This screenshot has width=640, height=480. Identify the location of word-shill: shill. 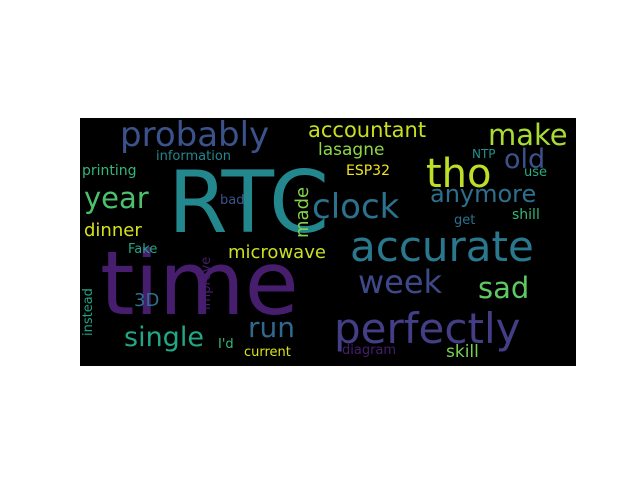
(526, 215).